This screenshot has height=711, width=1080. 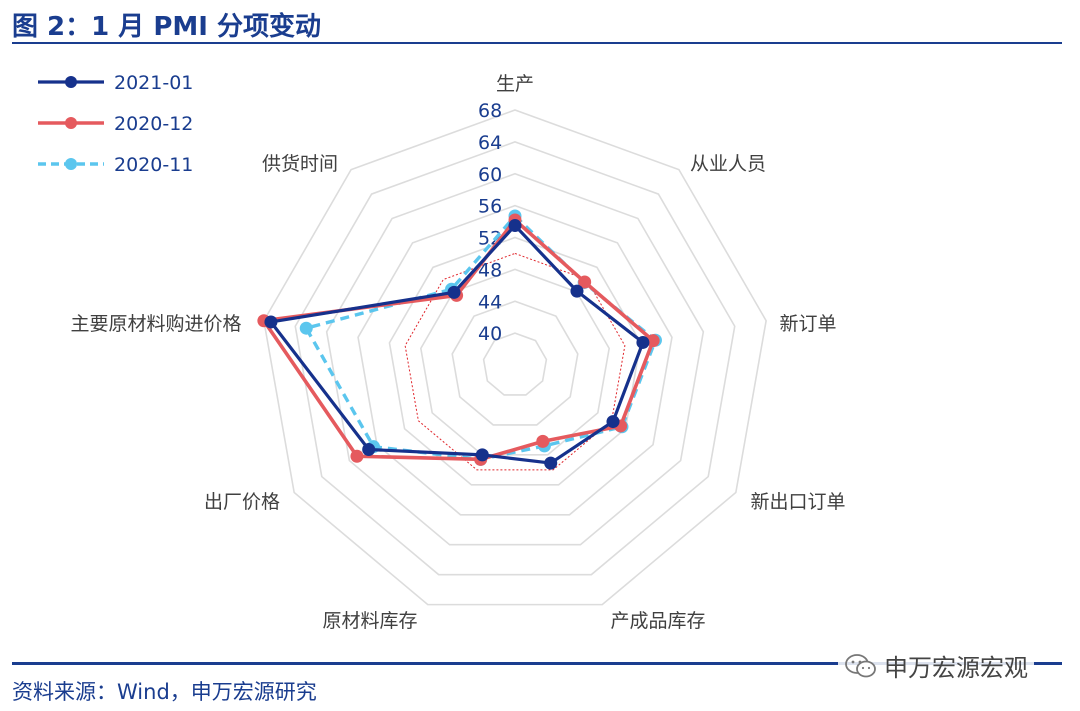 I want to click on category-label: 新出口订单, so click(x=797, y=502).